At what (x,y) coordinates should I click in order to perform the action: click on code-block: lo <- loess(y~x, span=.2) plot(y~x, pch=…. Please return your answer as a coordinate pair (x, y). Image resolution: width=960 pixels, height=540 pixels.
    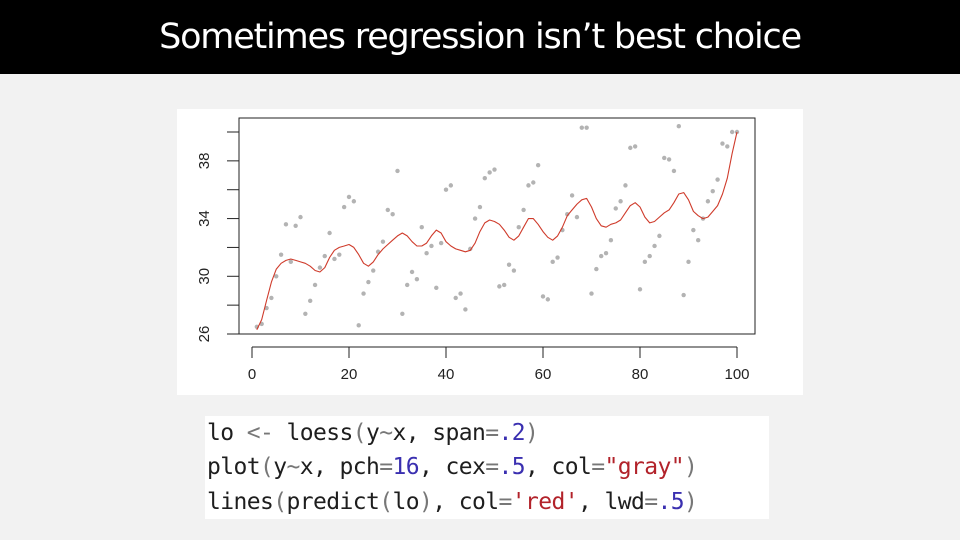
    Looking at the image, I should click on (487, 467).